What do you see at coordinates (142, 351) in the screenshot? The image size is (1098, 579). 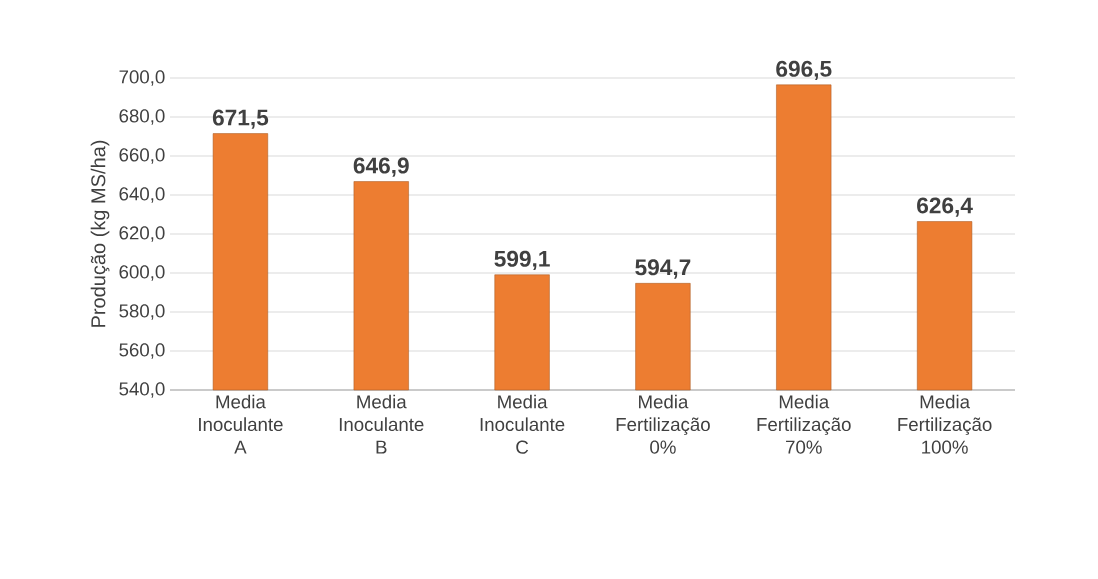 I see `y-tick-label: 560,0` at bounding box center [142, 351].